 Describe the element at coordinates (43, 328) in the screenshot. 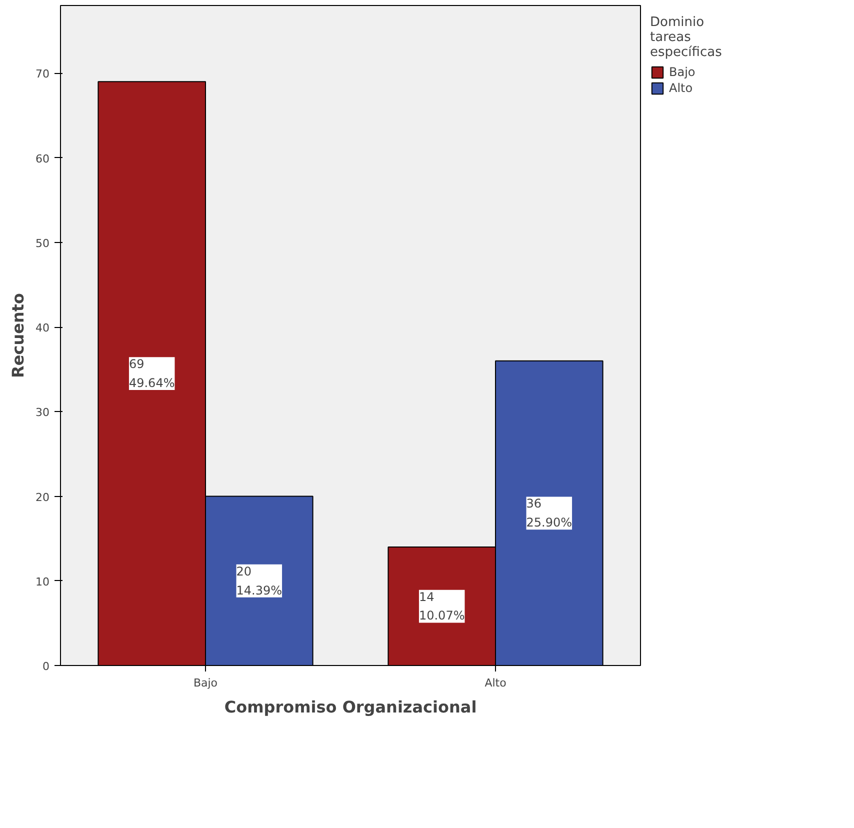

I see `y-tick-label: 40` at that location.